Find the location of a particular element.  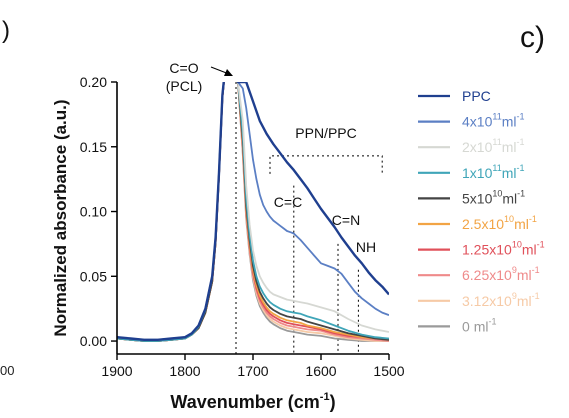

annotation-co-0: C=O is located at coordinates (183, 68).